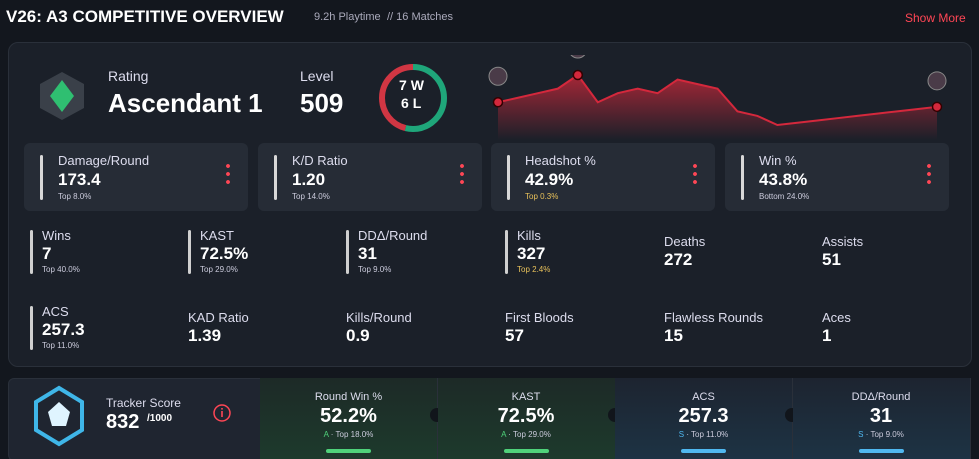 The image size is (979, 459). I want to click on stat-rank: Top 29.0%, so click(219, 269).